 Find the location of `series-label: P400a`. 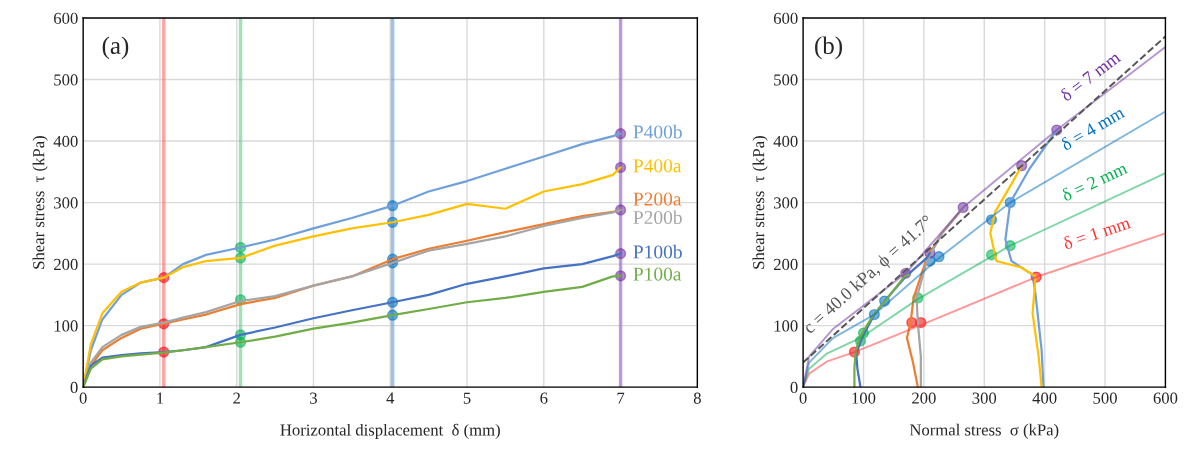

series-label: P400a is located at coordinates (657, 166).